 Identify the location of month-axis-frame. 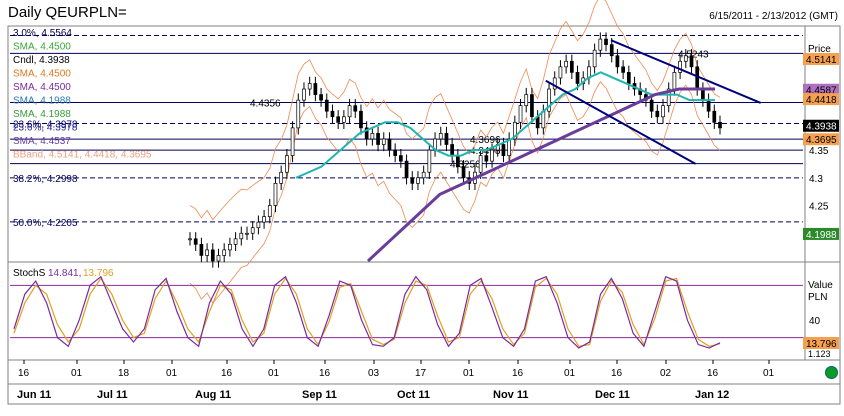
(424, 394).